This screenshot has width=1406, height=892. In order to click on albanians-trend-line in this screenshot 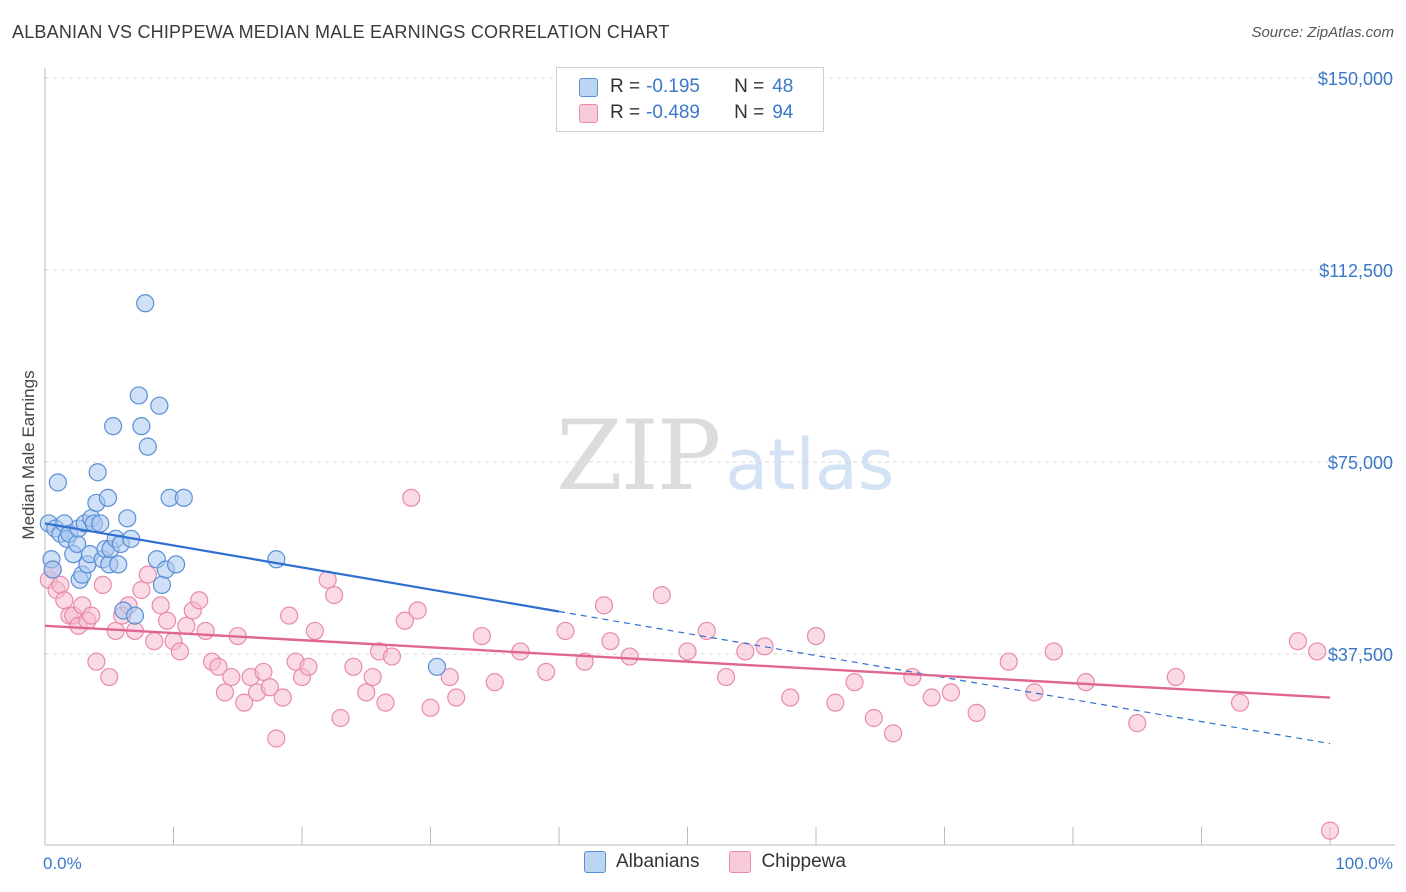, I will do `click(302, 567)`.